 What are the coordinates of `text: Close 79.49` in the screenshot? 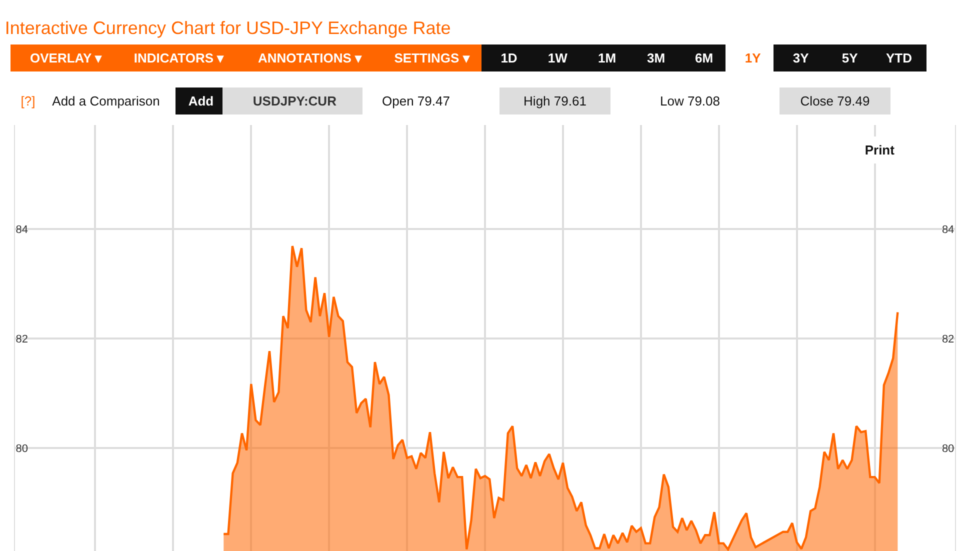 It's located at (835, 101).